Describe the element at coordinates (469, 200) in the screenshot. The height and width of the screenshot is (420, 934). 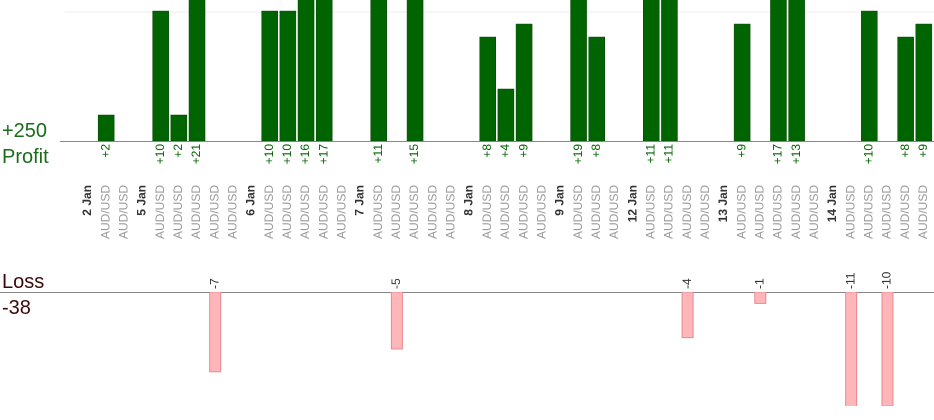
I see `day-label: 8 Jan` at that location.